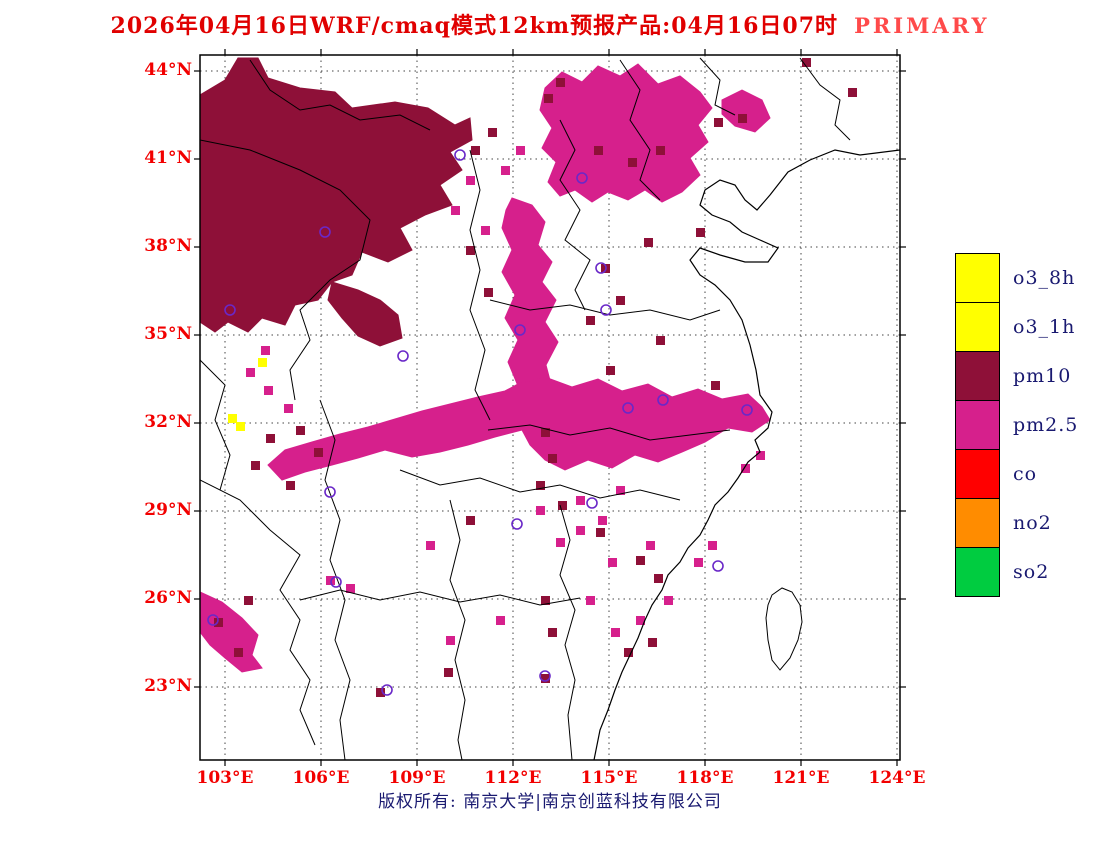 Image resolution: width=1100 pixels, height=854 pixels. Describe the element at coordinates (168, 686) in the screenshot. I see `lat-label: 23°N` at that location.